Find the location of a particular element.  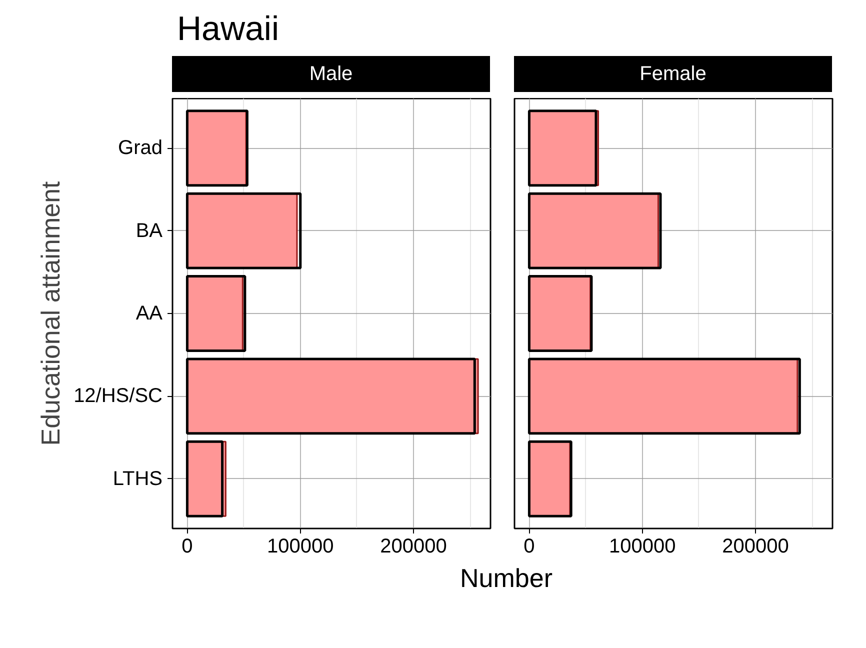

y-axis-title: Educational attainment is located at coordinates (51, 313).